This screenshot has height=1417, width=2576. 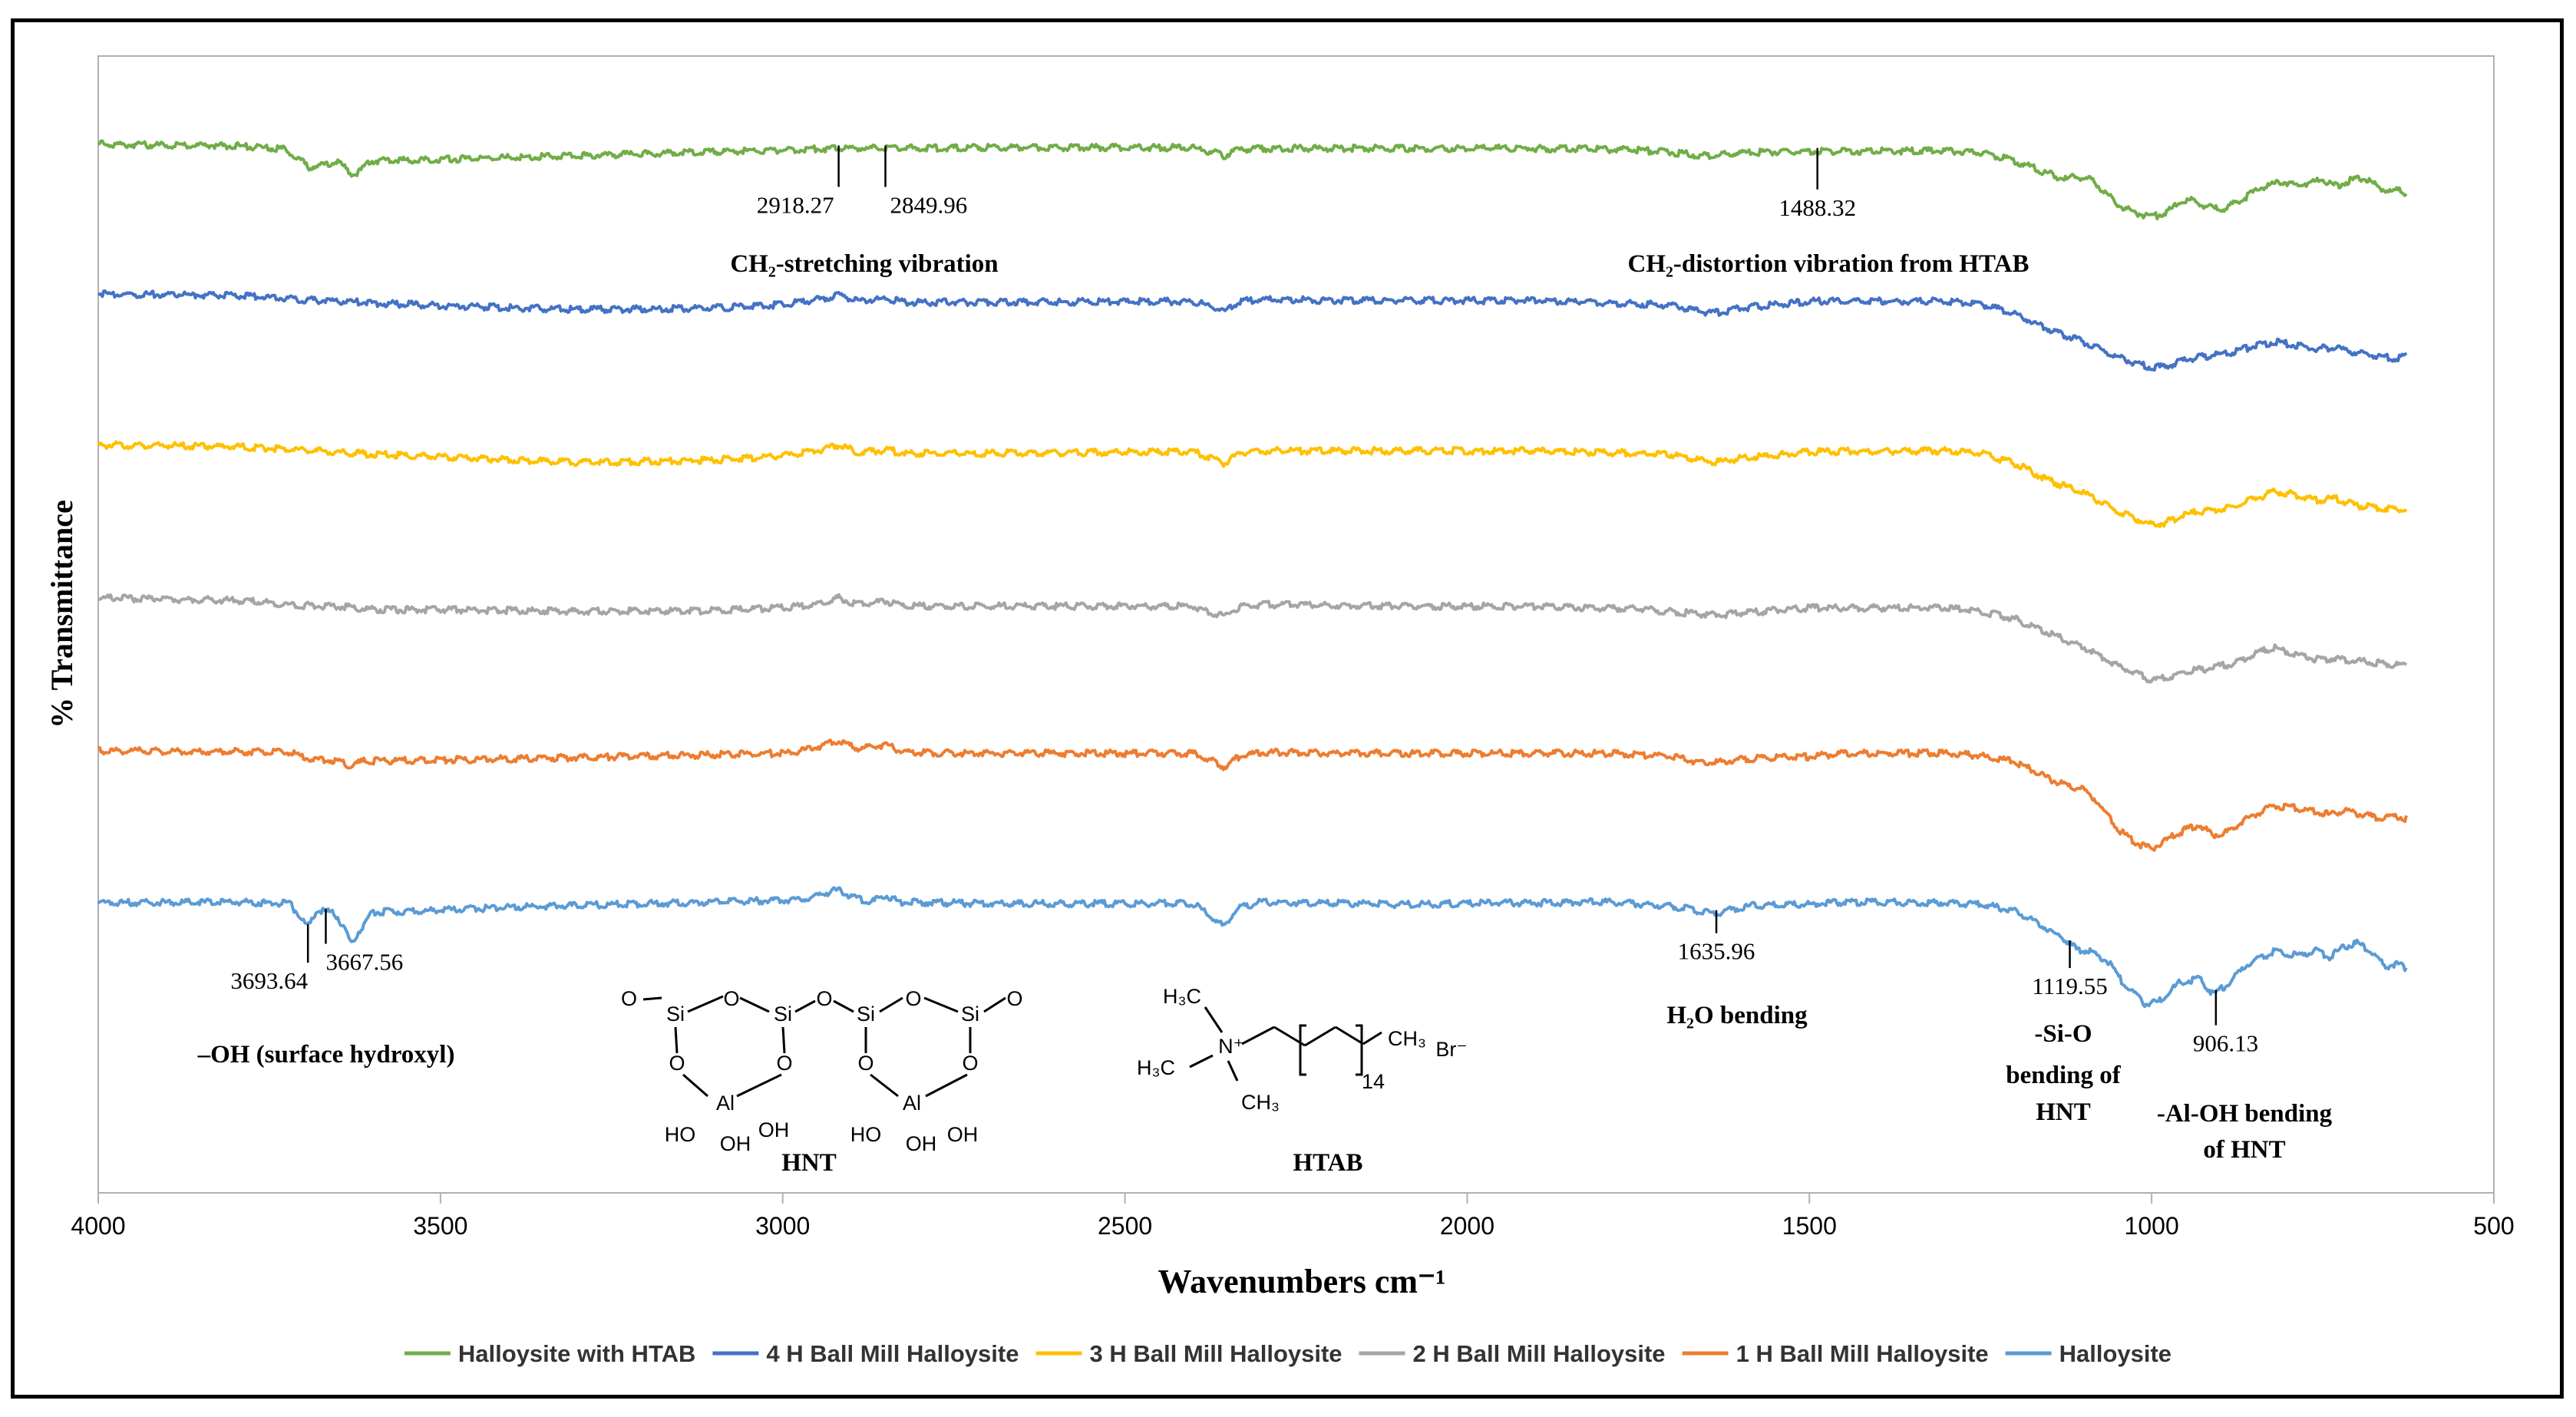 What do you see at coordinates (326, 1055) in the screenshot?
I see `assignment-oh-surface: –OH (surface hydroxyl)` at bounding box center [326, 1055].